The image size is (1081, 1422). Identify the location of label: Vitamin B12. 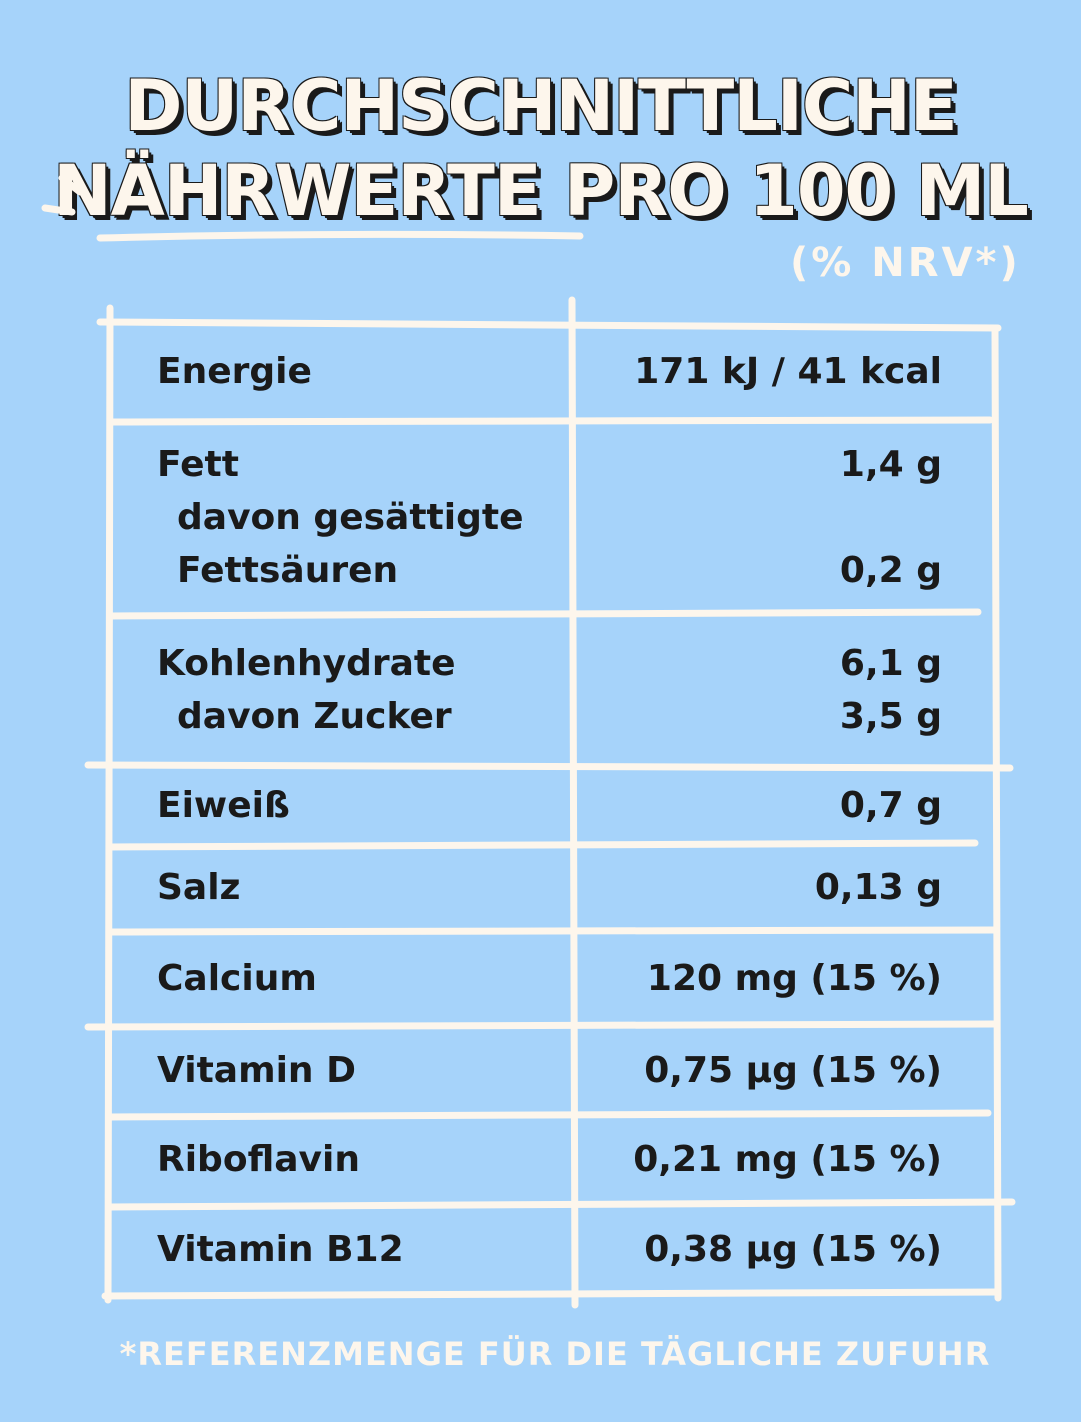
(280, 1249).